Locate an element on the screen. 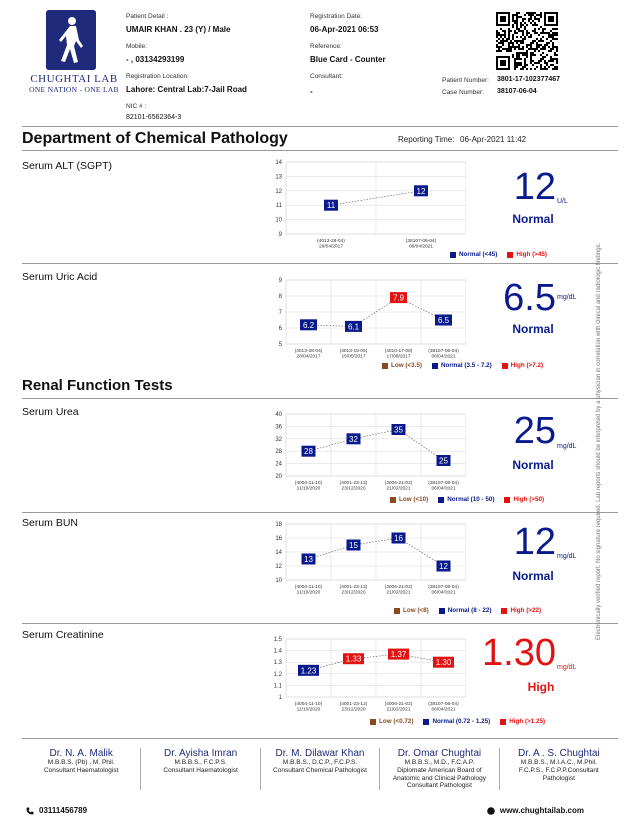 The image size is (638, 825). result-unit-alt: U/L is located at coordinates (562, 201).